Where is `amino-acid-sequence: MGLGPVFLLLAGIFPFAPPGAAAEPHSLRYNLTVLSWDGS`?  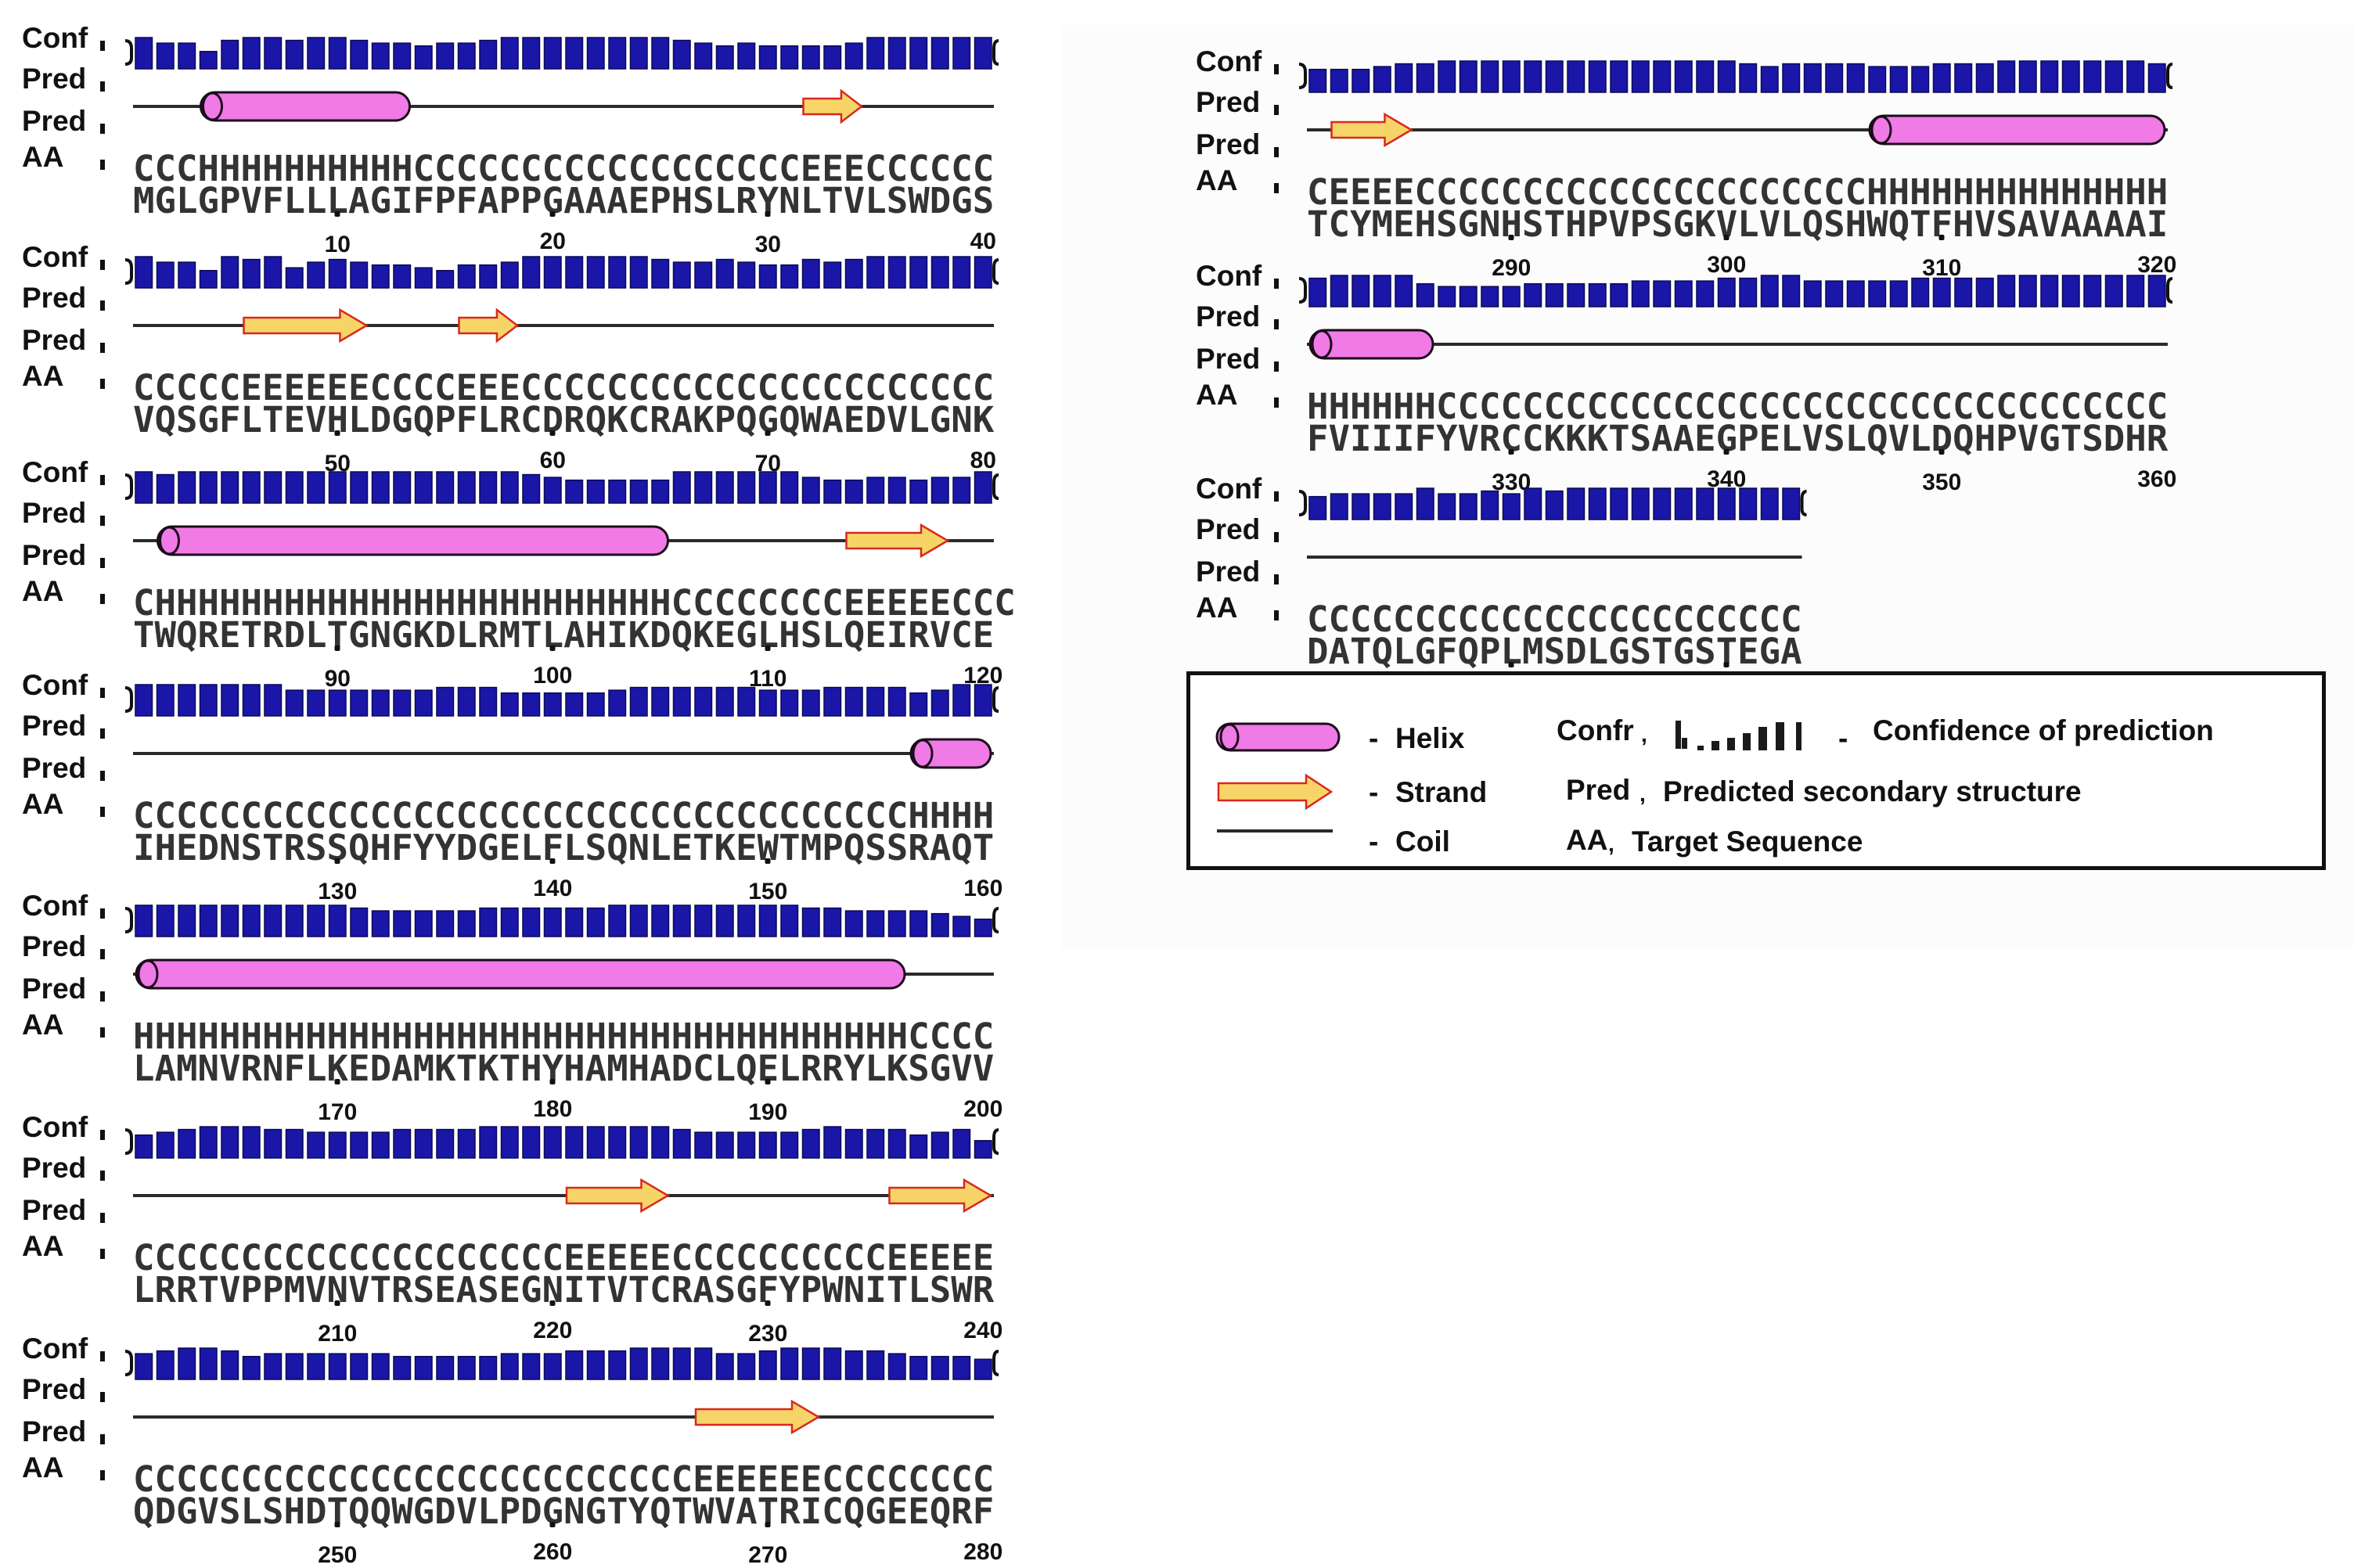 amino-acid-sequence: MGLGPVFLLLAGIFPFAPPGAAAEPHSLRYNLTVLSWDGS is located at coordinates (564, 201).